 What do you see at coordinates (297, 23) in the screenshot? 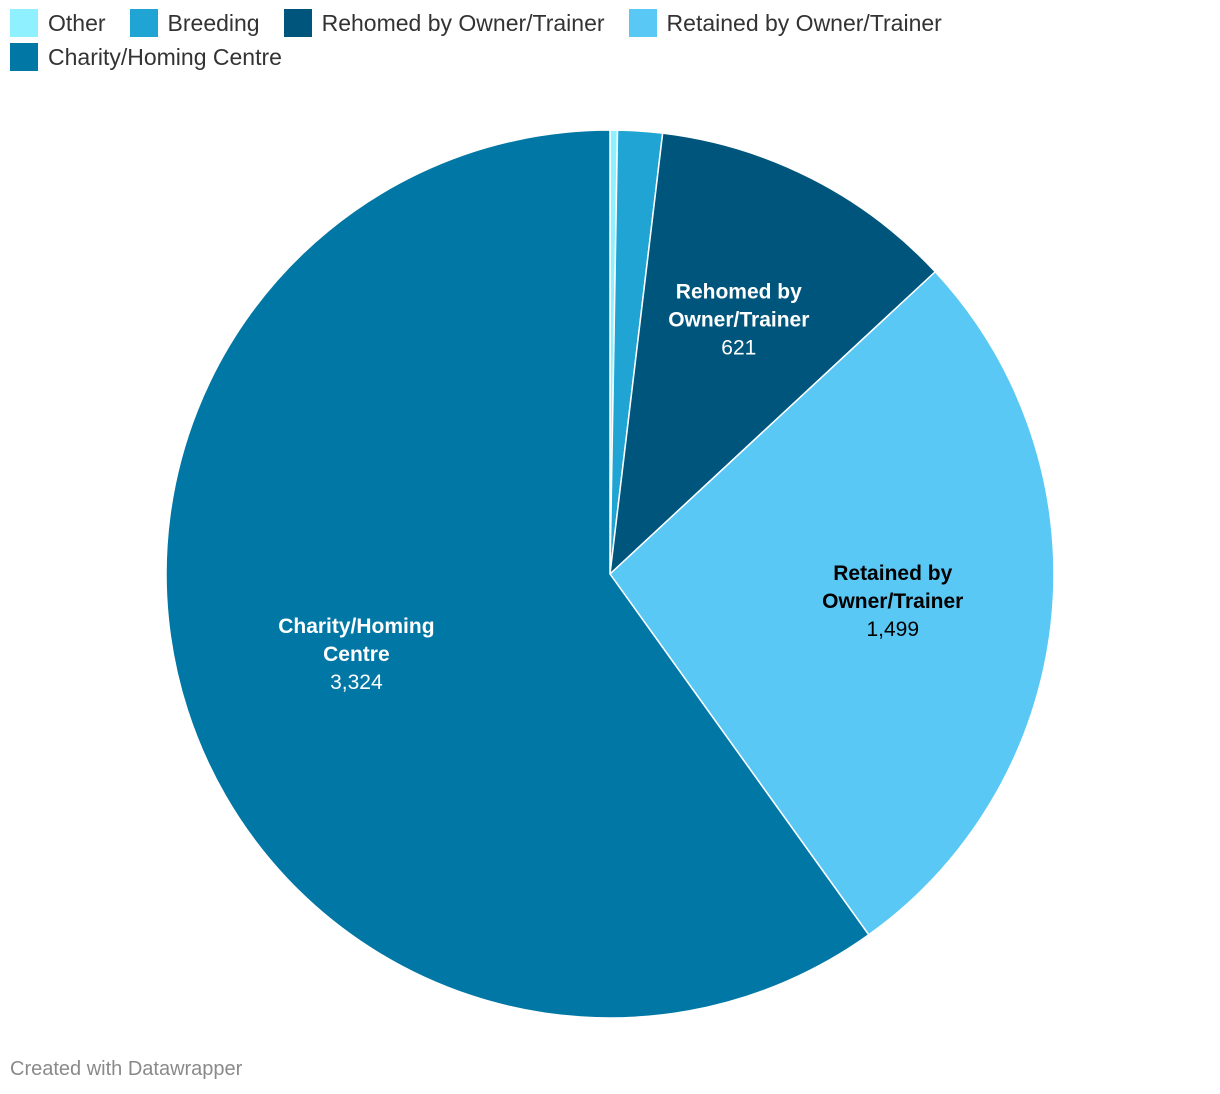
I see `legend-swatch-rehomed` at bounding box center [297, 23].